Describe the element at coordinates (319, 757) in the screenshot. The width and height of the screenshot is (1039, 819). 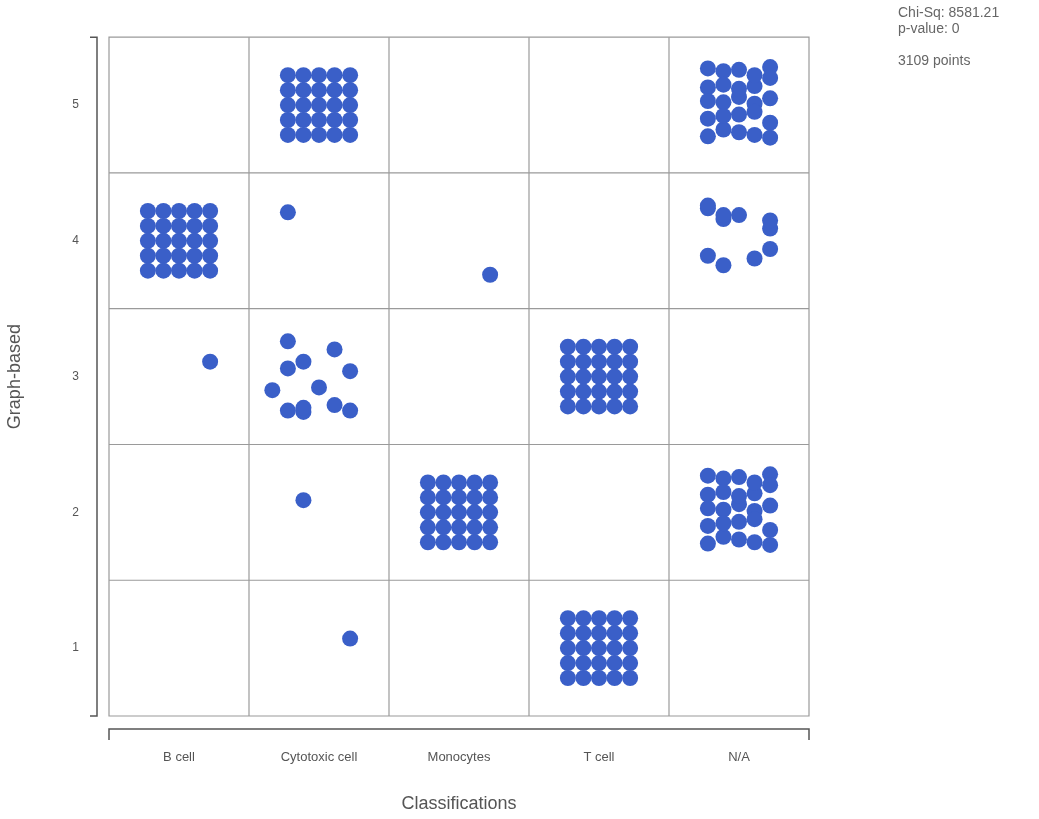
I see `x-tick-label: Cytotoxic cell` at that location.